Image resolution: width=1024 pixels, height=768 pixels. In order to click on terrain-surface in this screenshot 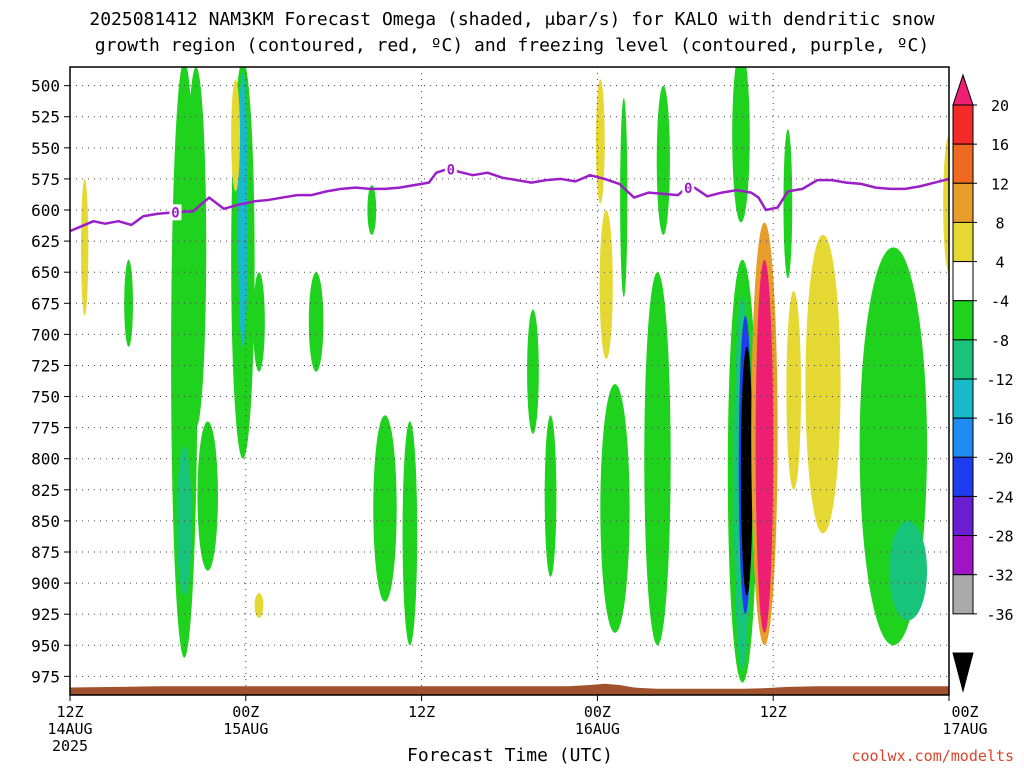, I will do `click(509, 689)`.